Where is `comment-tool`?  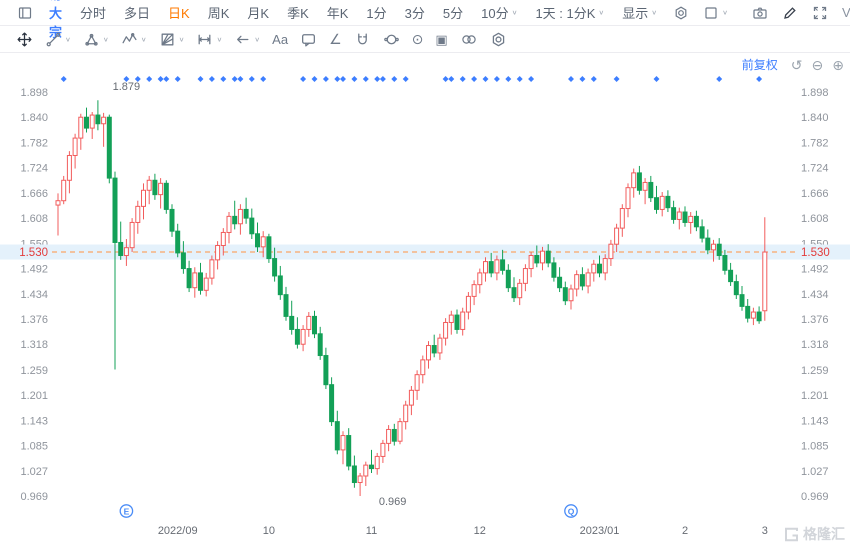 comment-tool is located at coordinates (308, 39).